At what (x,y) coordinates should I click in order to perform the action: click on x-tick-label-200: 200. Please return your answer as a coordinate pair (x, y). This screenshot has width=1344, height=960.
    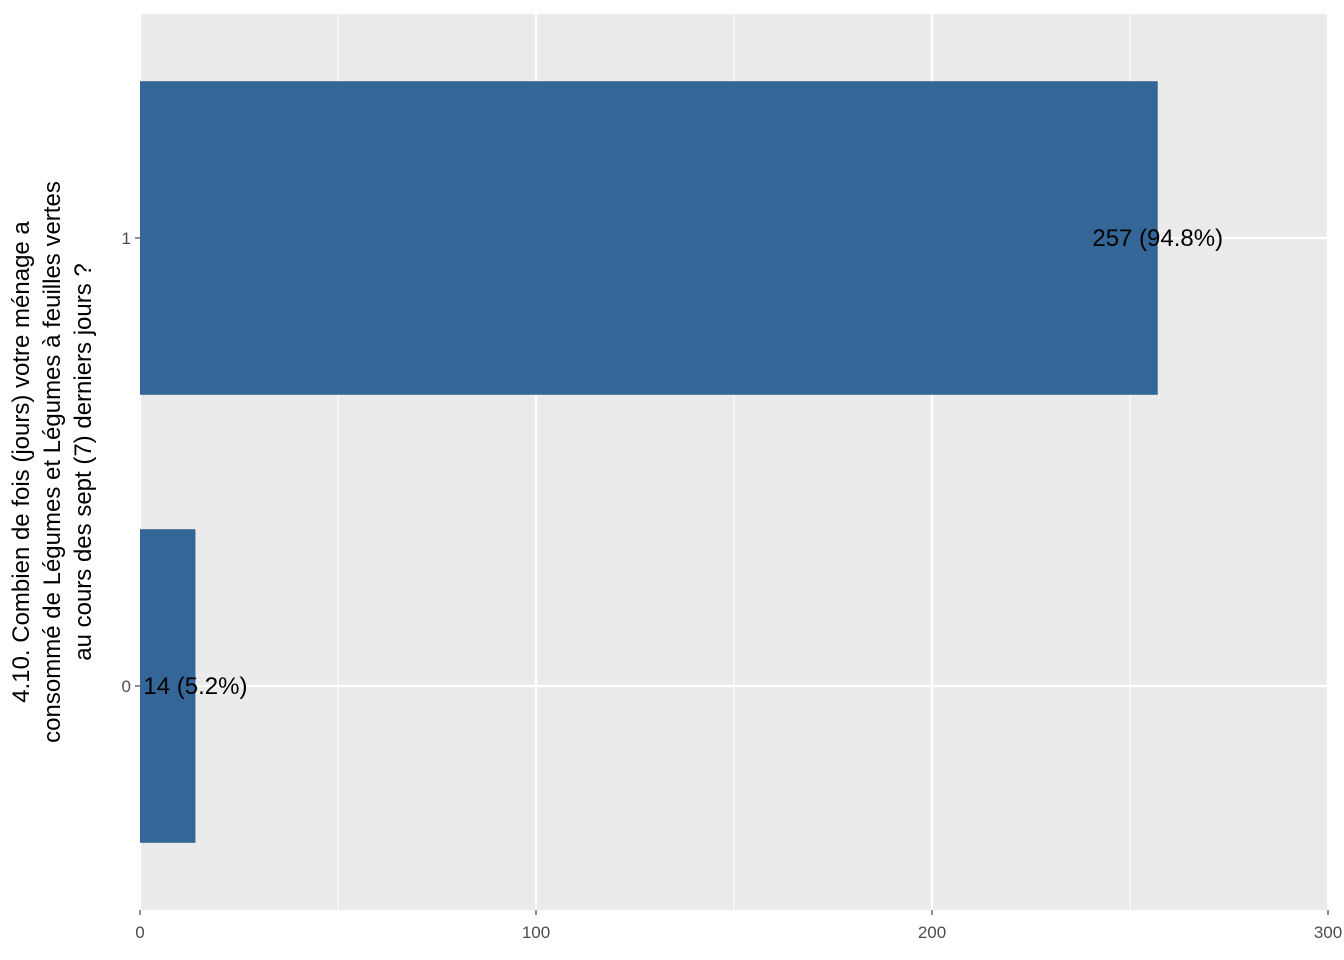
    Looking at the image, I should click on (932, 932).